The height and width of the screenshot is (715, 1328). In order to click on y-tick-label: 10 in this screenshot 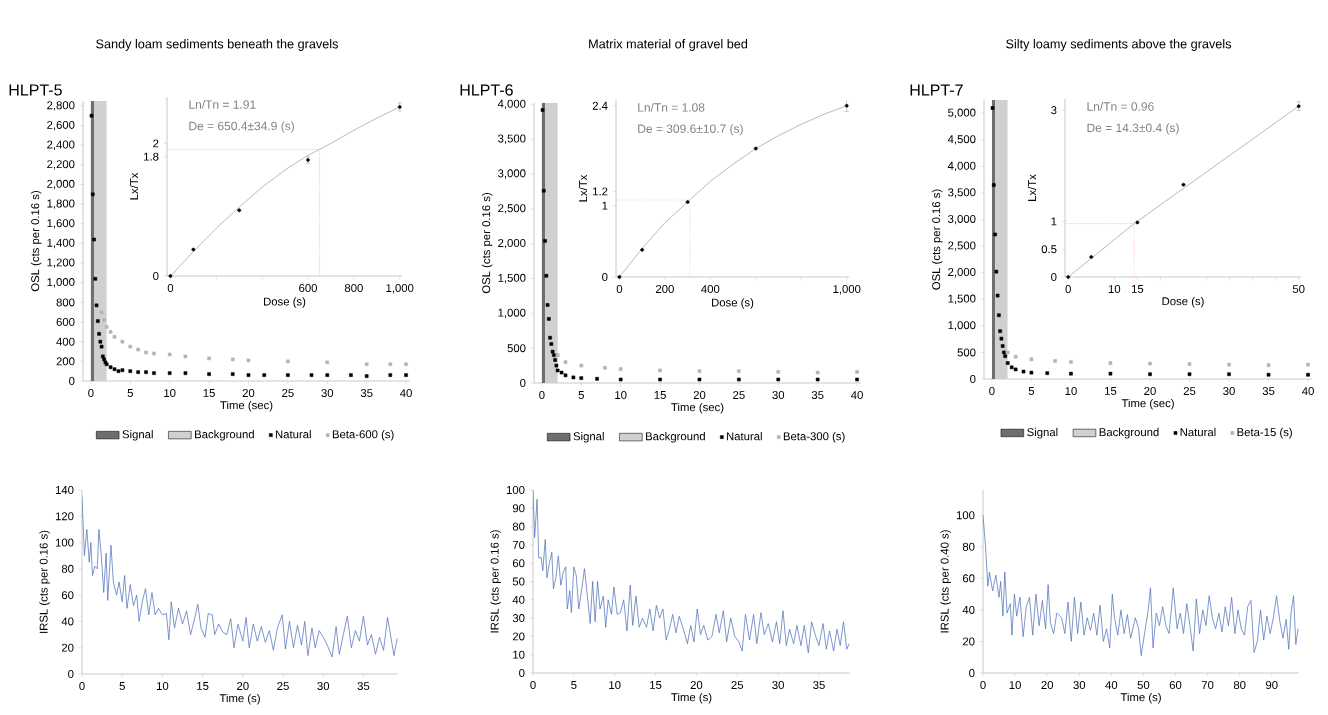, I will do `click(519, 654)`.